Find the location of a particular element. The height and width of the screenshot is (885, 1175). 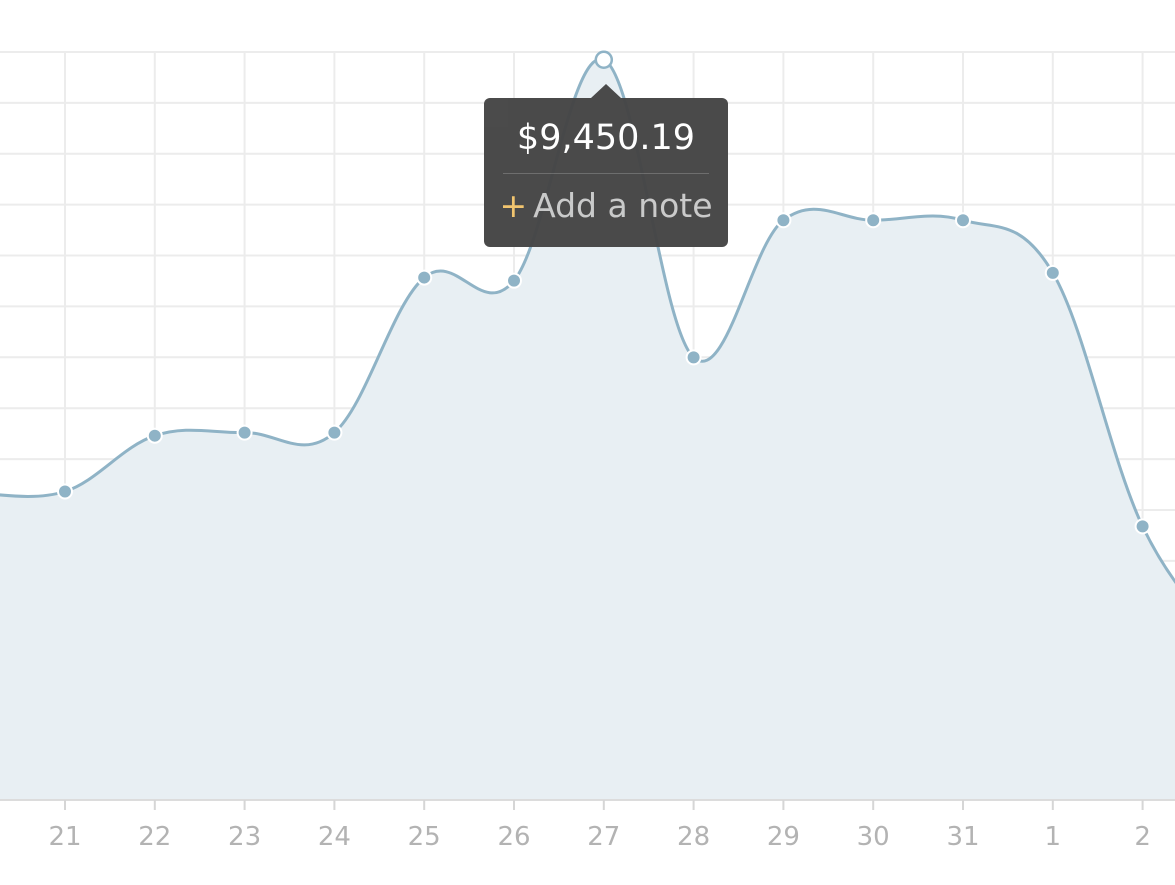

add-note-button: + Add a note is located at coordinates (606, 205).